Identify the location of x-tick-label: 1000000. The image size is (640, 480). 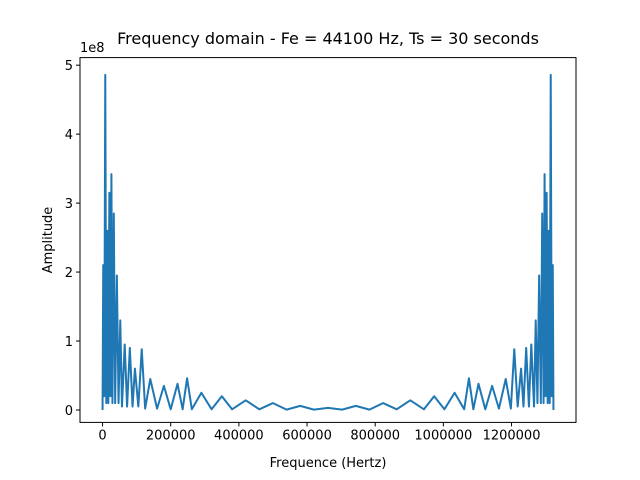
(443, 435).